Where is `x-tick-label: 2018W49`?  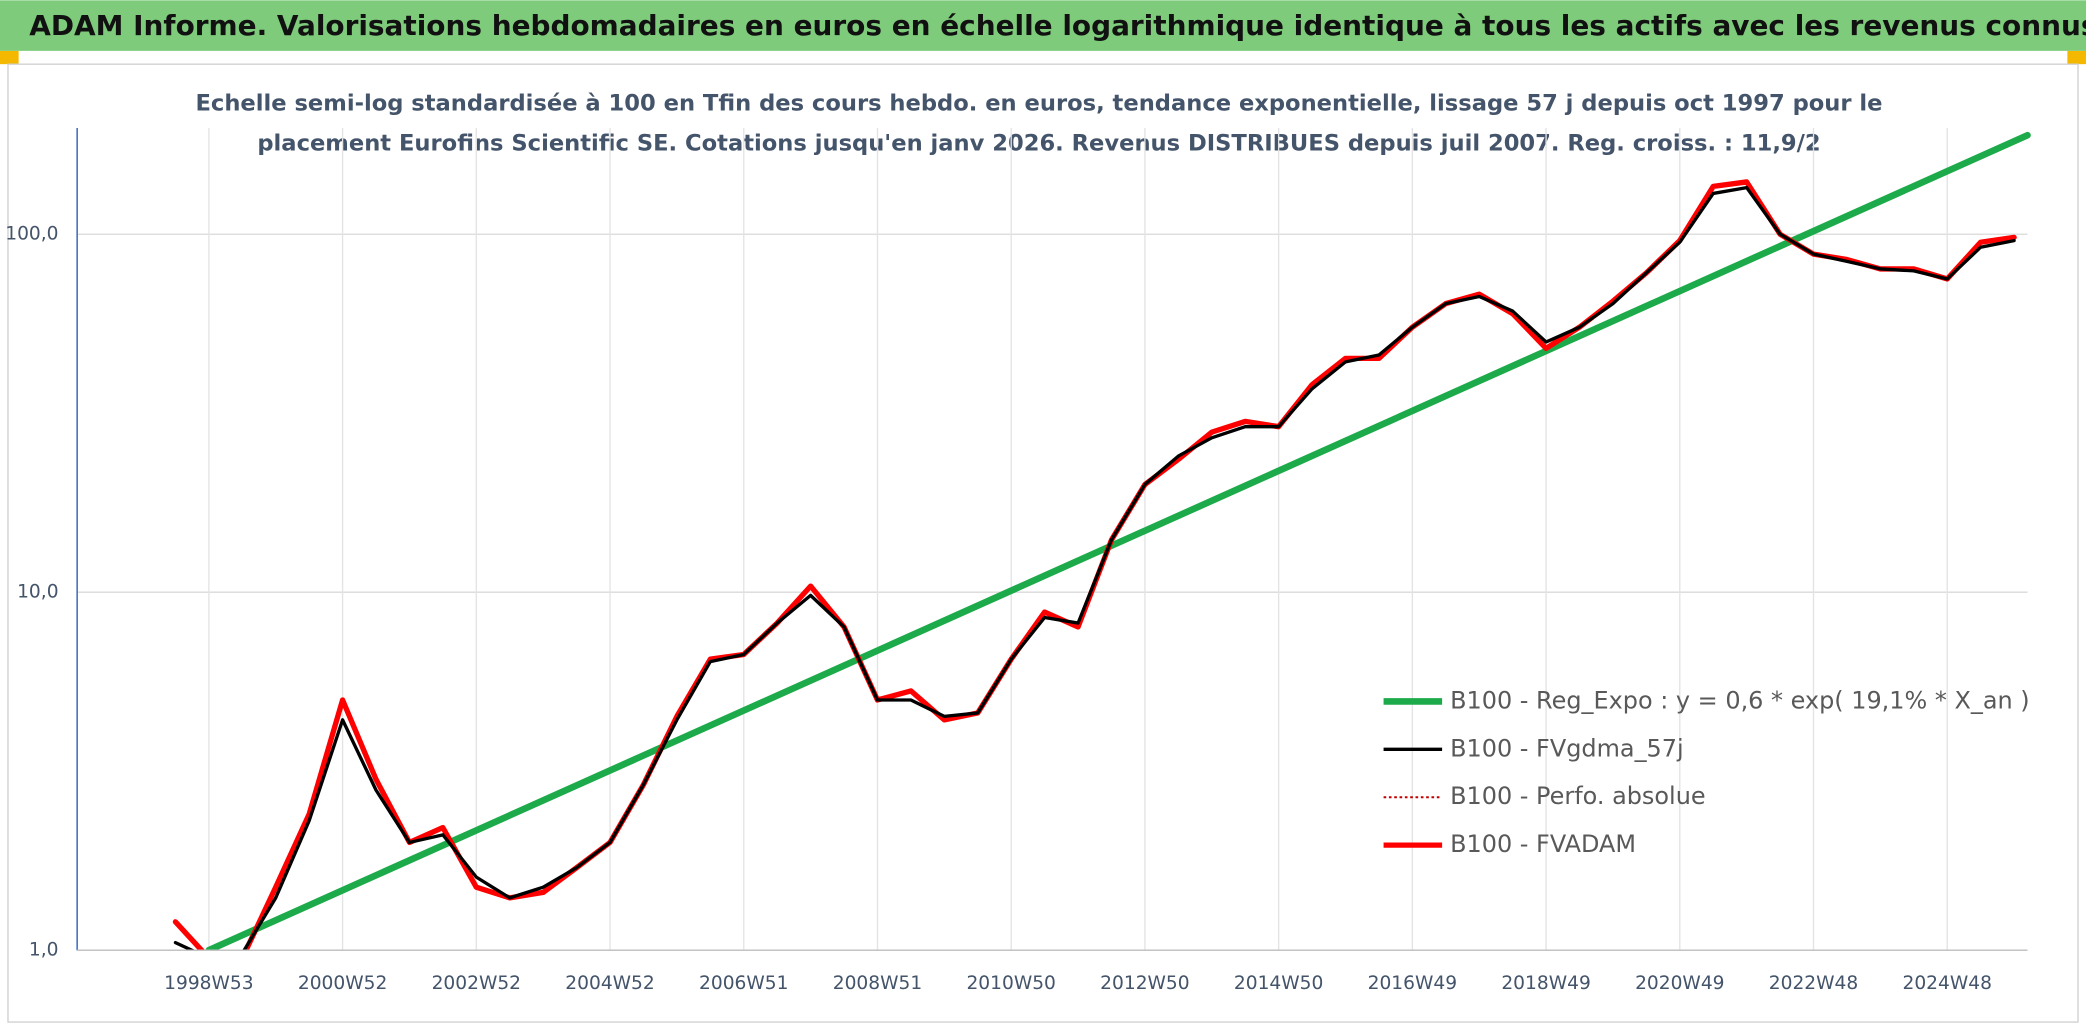
x-tick-label: 2018W49 is located at coordinates (1545, 983).